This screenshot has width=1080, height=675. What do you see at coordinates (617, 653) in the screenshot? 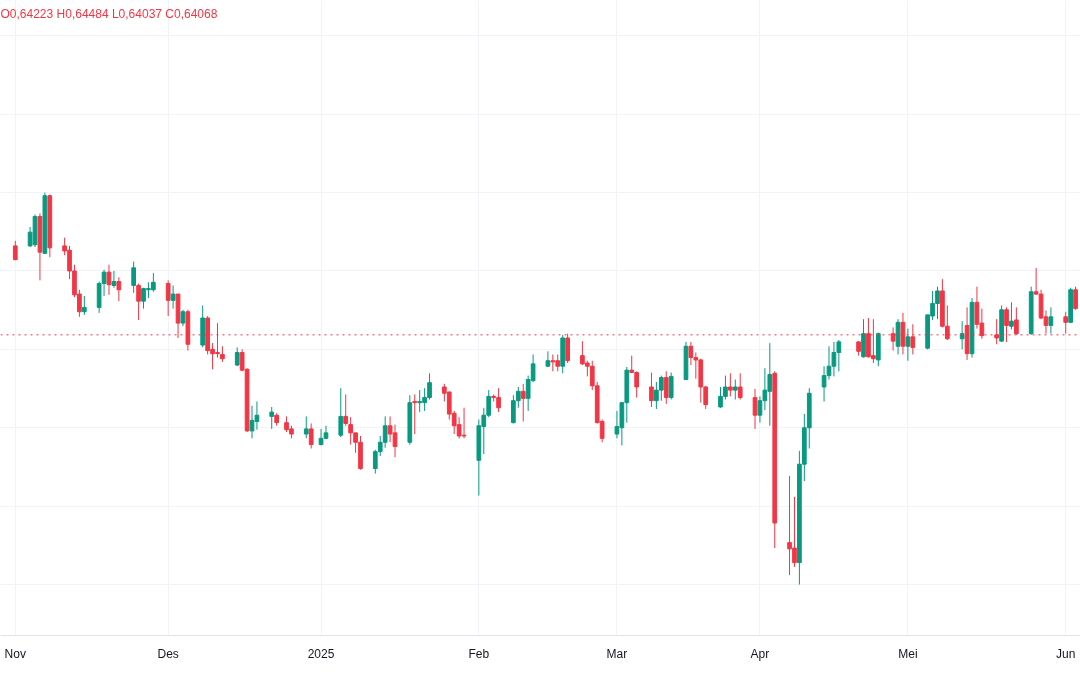
I see `x-tick-label: Mar` at bounding box center [617, 653].